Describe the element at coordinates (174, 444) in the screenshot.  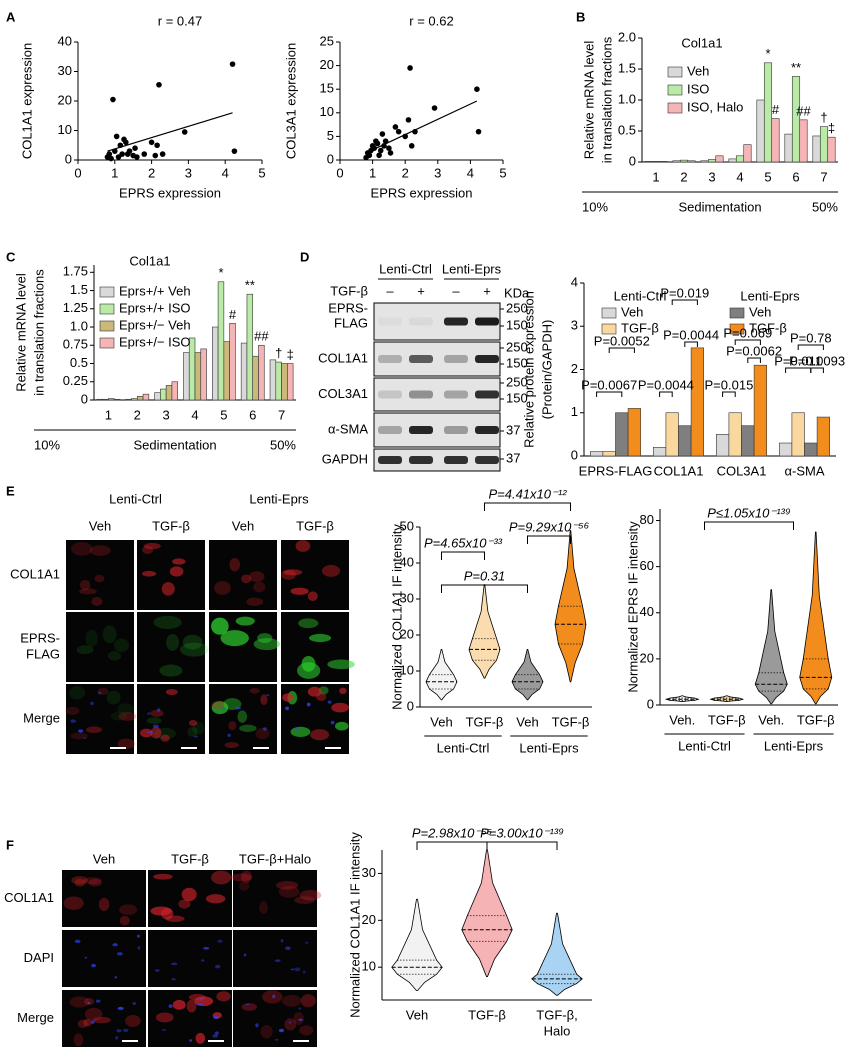
I see `x-axis-label: Sedimentation` at that location.